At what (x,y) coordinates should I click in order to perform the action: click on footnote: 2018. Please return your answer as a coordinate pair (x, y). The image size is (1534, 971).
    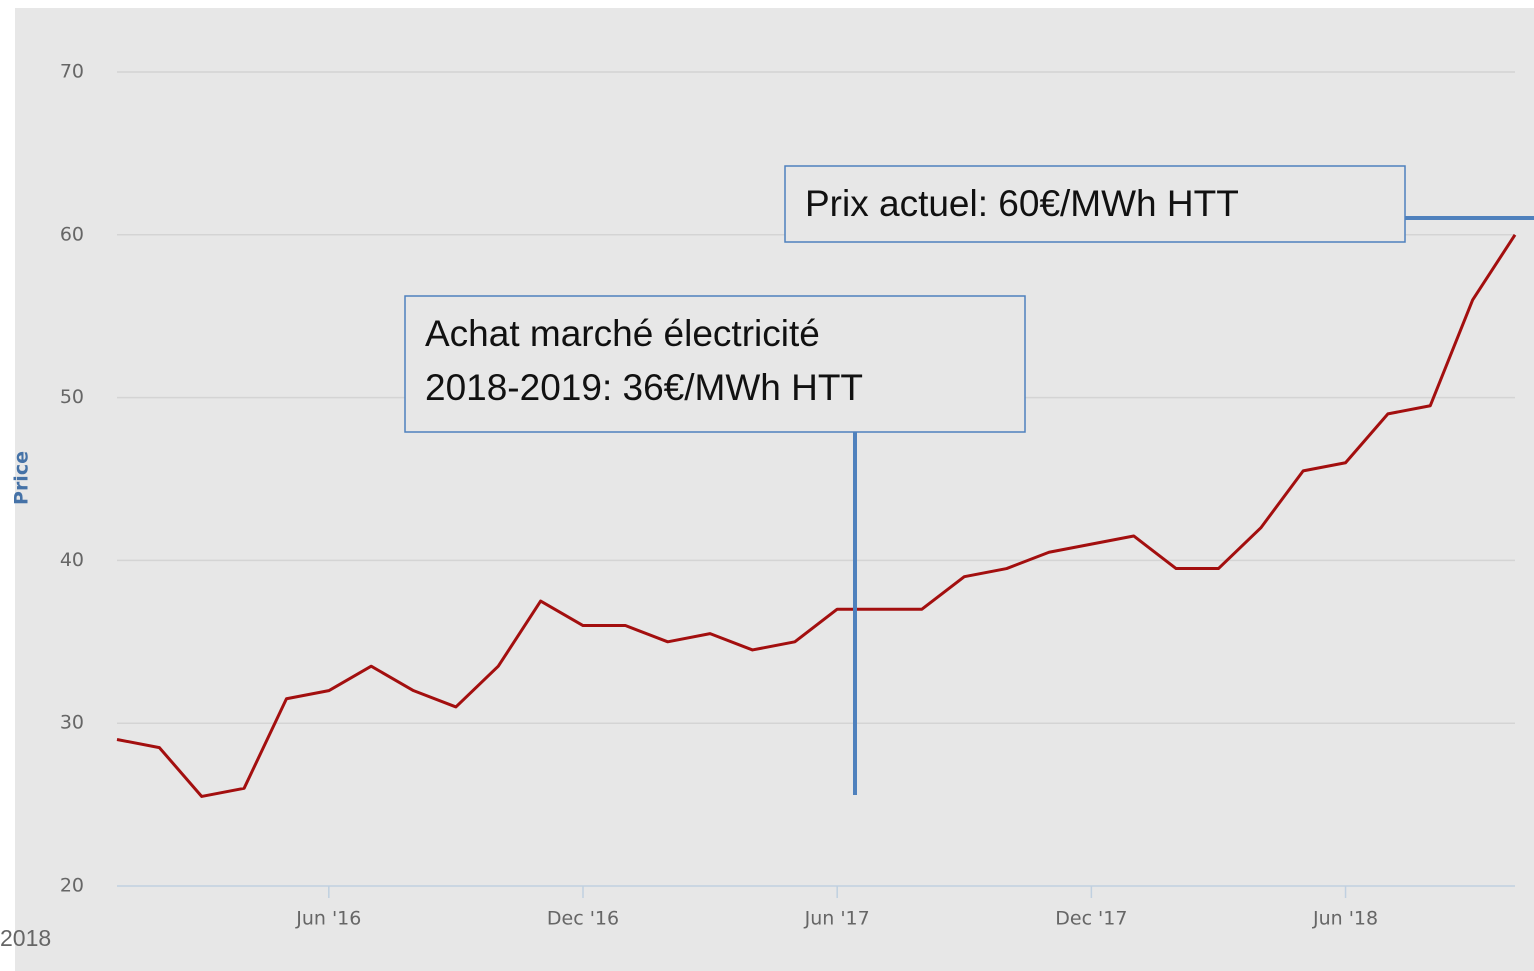
    Looking at the image, I should click on (25, 938).